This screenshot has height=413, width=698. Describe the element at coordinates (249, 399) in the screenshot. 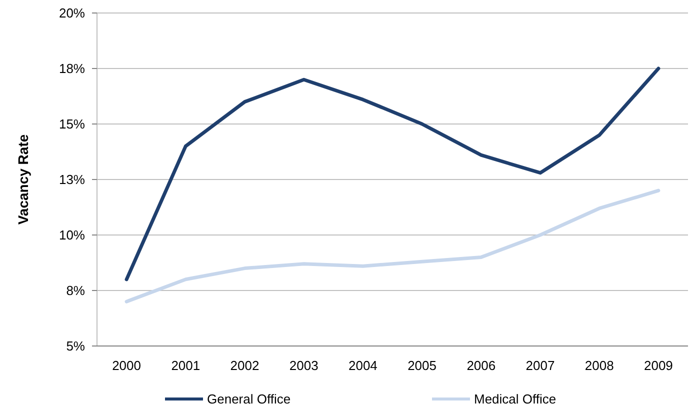

I see `legend-label: General Office` at that location.